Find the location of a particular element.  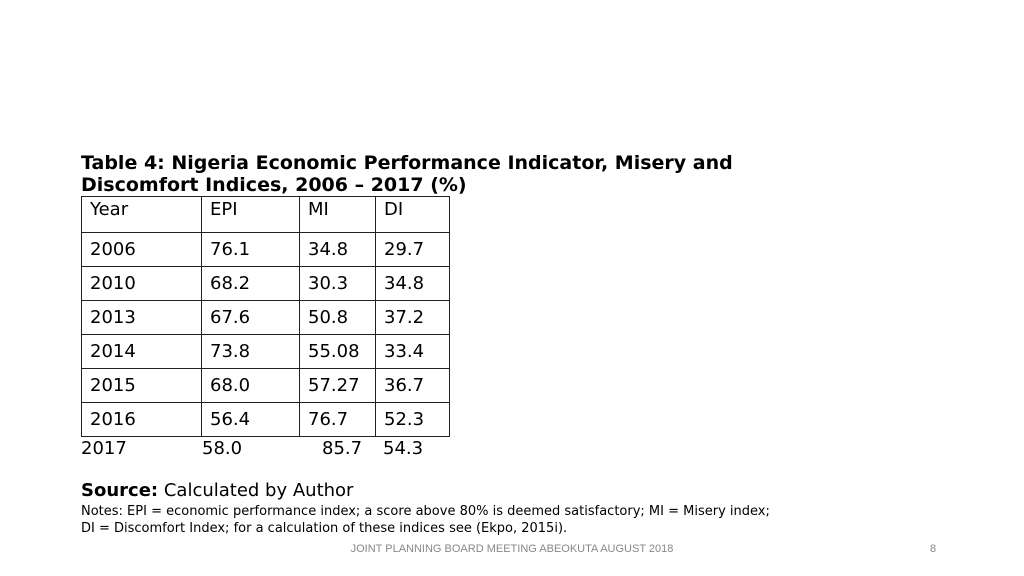

table-row: 2006 76.1 34.8 29.7 is located at coordinates (265, 249).